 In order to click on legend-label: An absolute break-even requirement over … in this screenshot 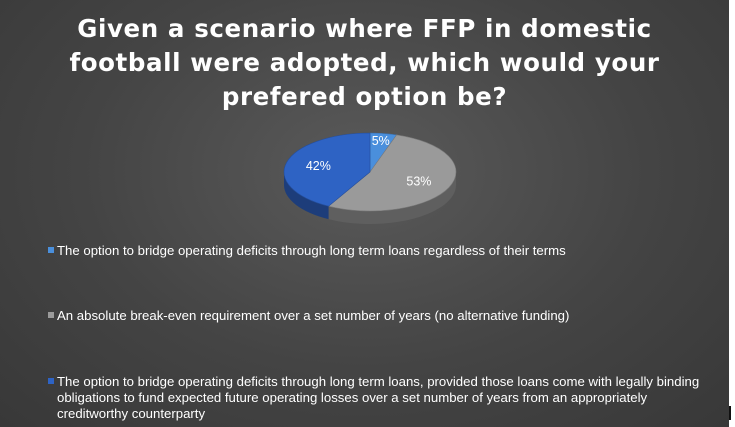, I will do `click(313, 315)`.